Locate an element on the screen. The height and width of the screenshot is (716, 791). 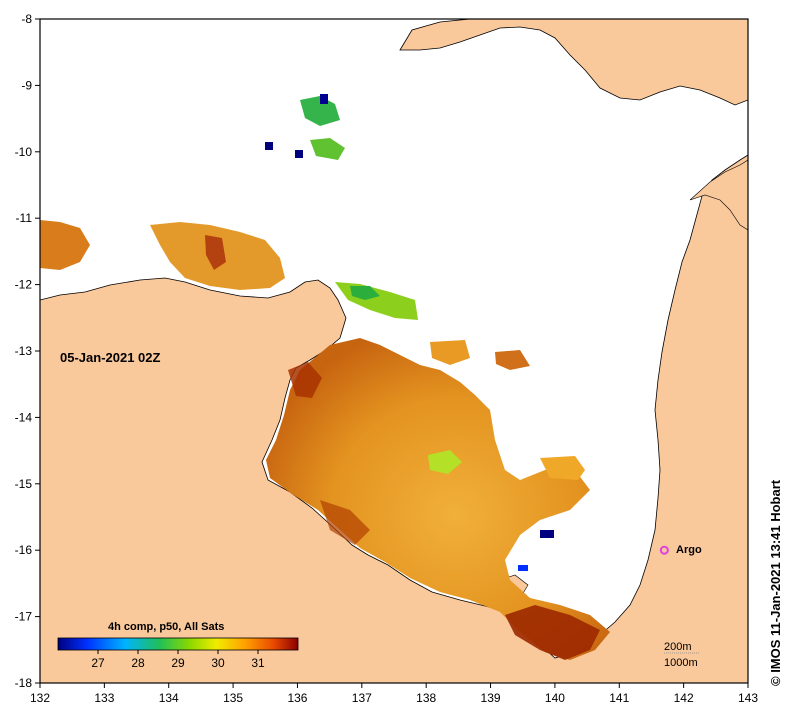
x-tick-label: 133 is located at coordinates (104, 698).